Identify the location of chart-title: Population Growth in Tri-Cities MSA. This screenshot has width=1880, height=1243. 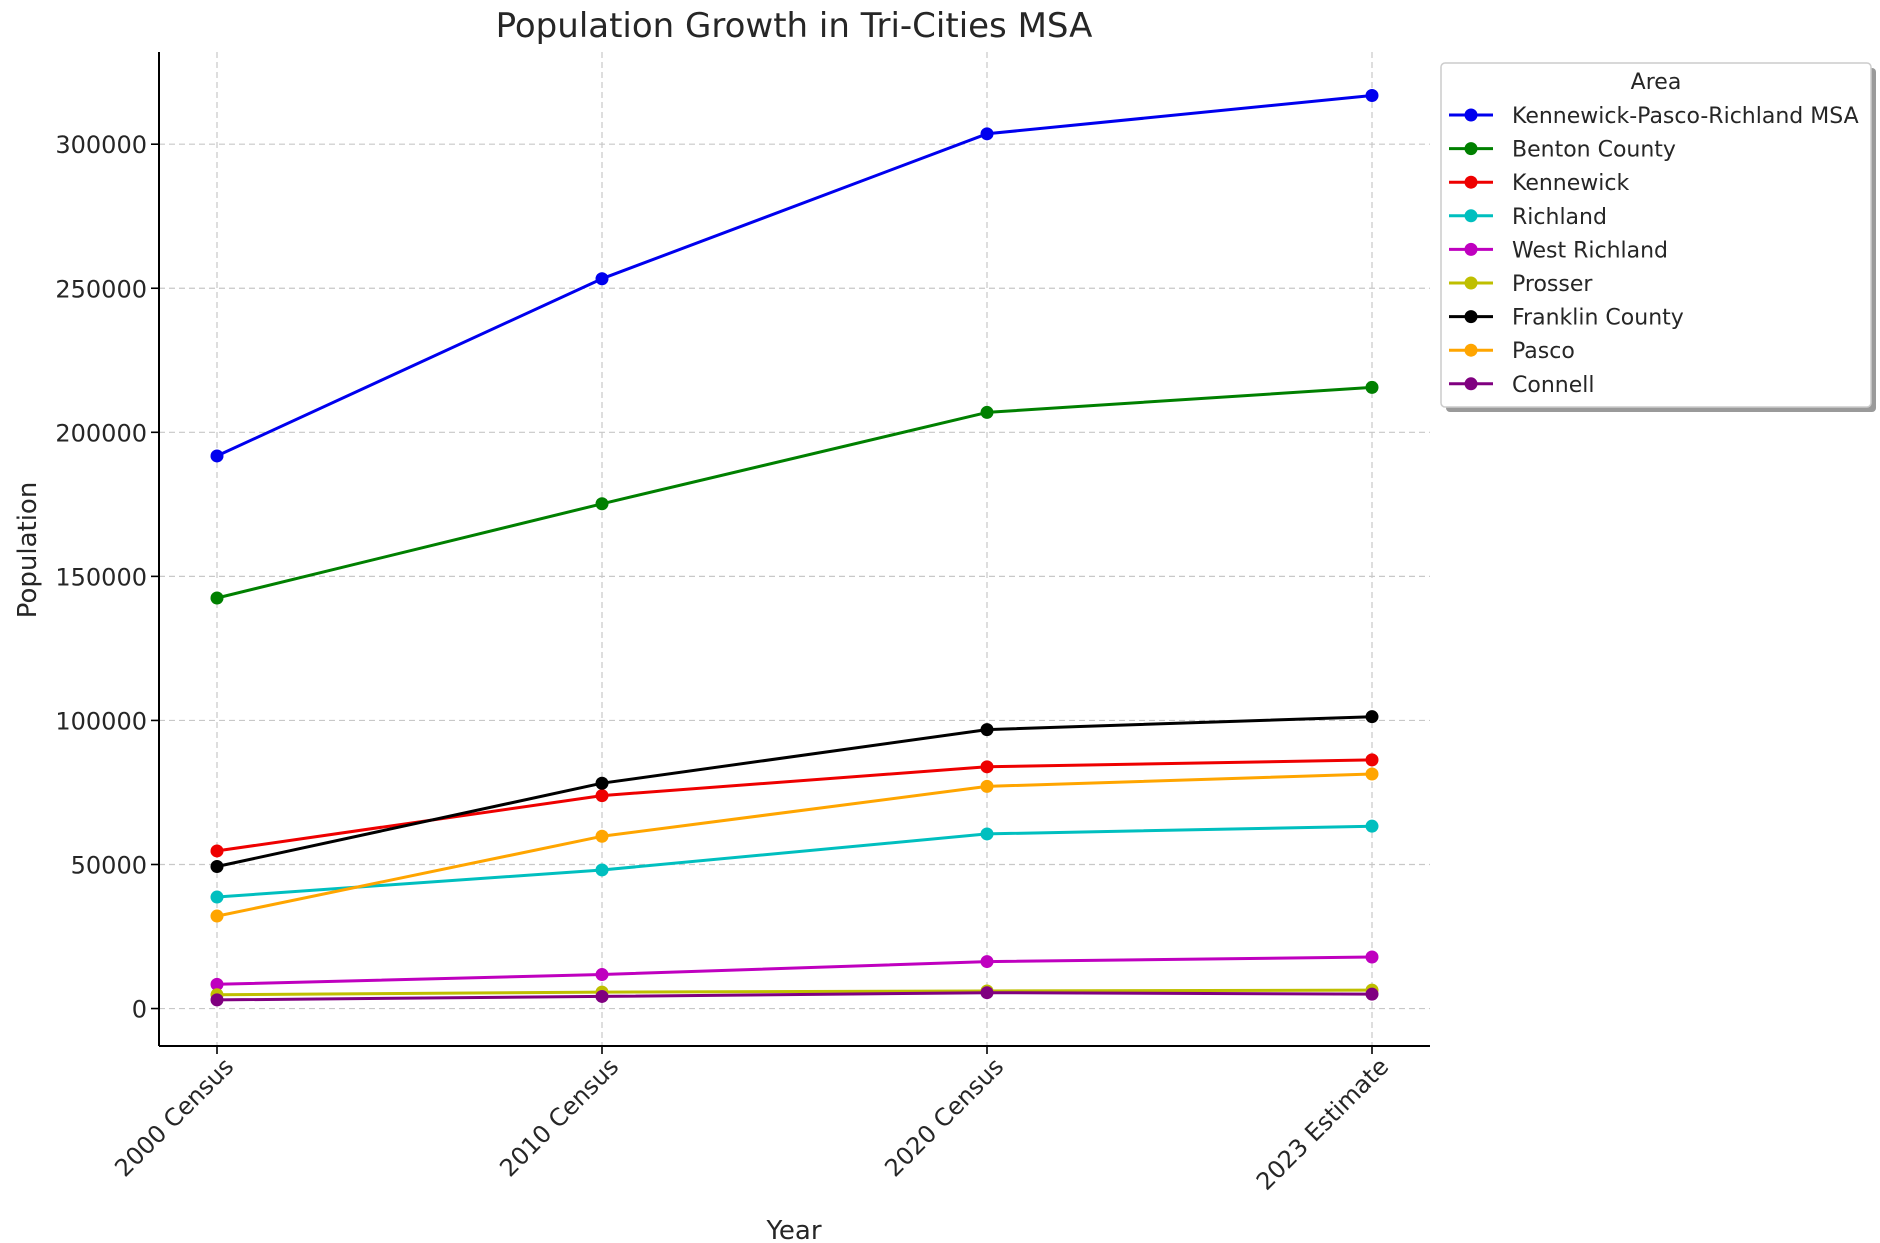
(794, 26).